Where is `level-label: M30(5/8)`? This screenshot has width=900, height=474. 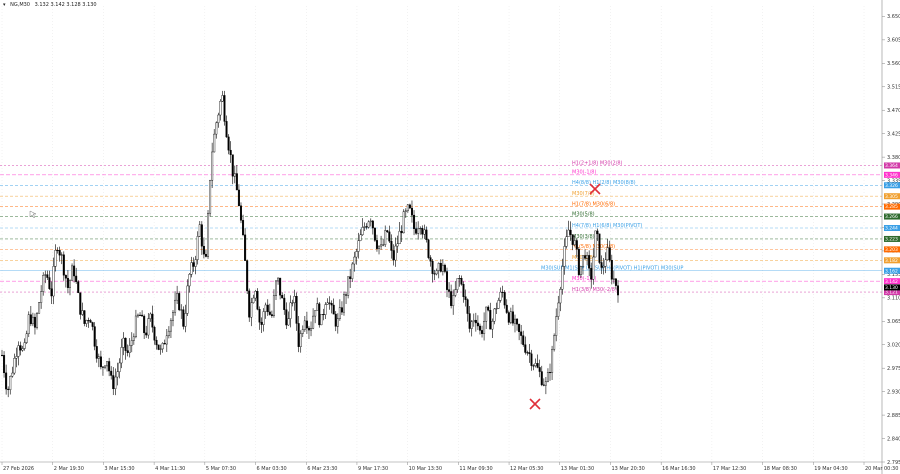
level-label: M30(5/8) is located at coordinates (583, 214).